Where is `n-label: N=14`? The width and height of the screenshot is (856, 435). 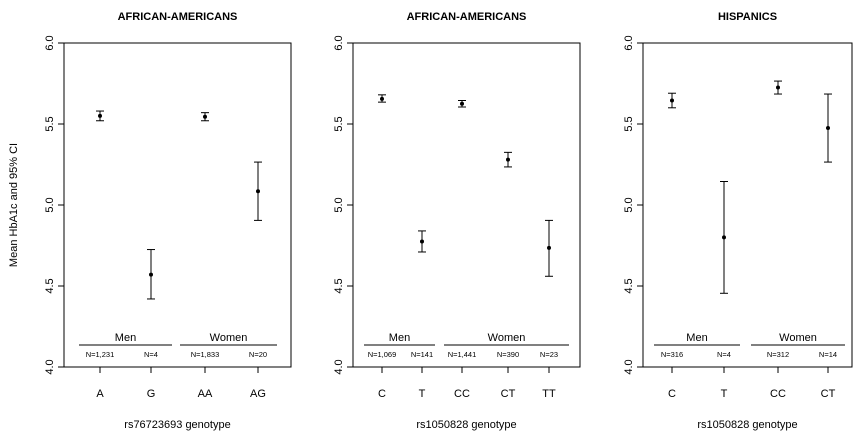
n-label: N=14 is located at coordinates (828, 354).